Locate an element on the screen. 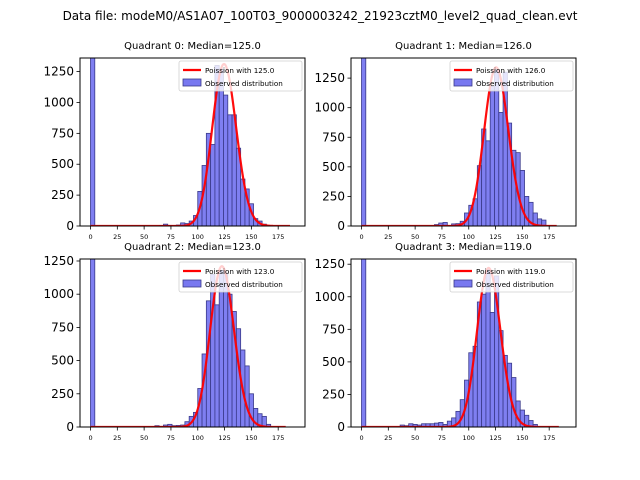 Image resolution: width=640 pixels, height=480 pixels. legend: Poission with 119.0 Observed distribution is located at coordinates (511, 277).